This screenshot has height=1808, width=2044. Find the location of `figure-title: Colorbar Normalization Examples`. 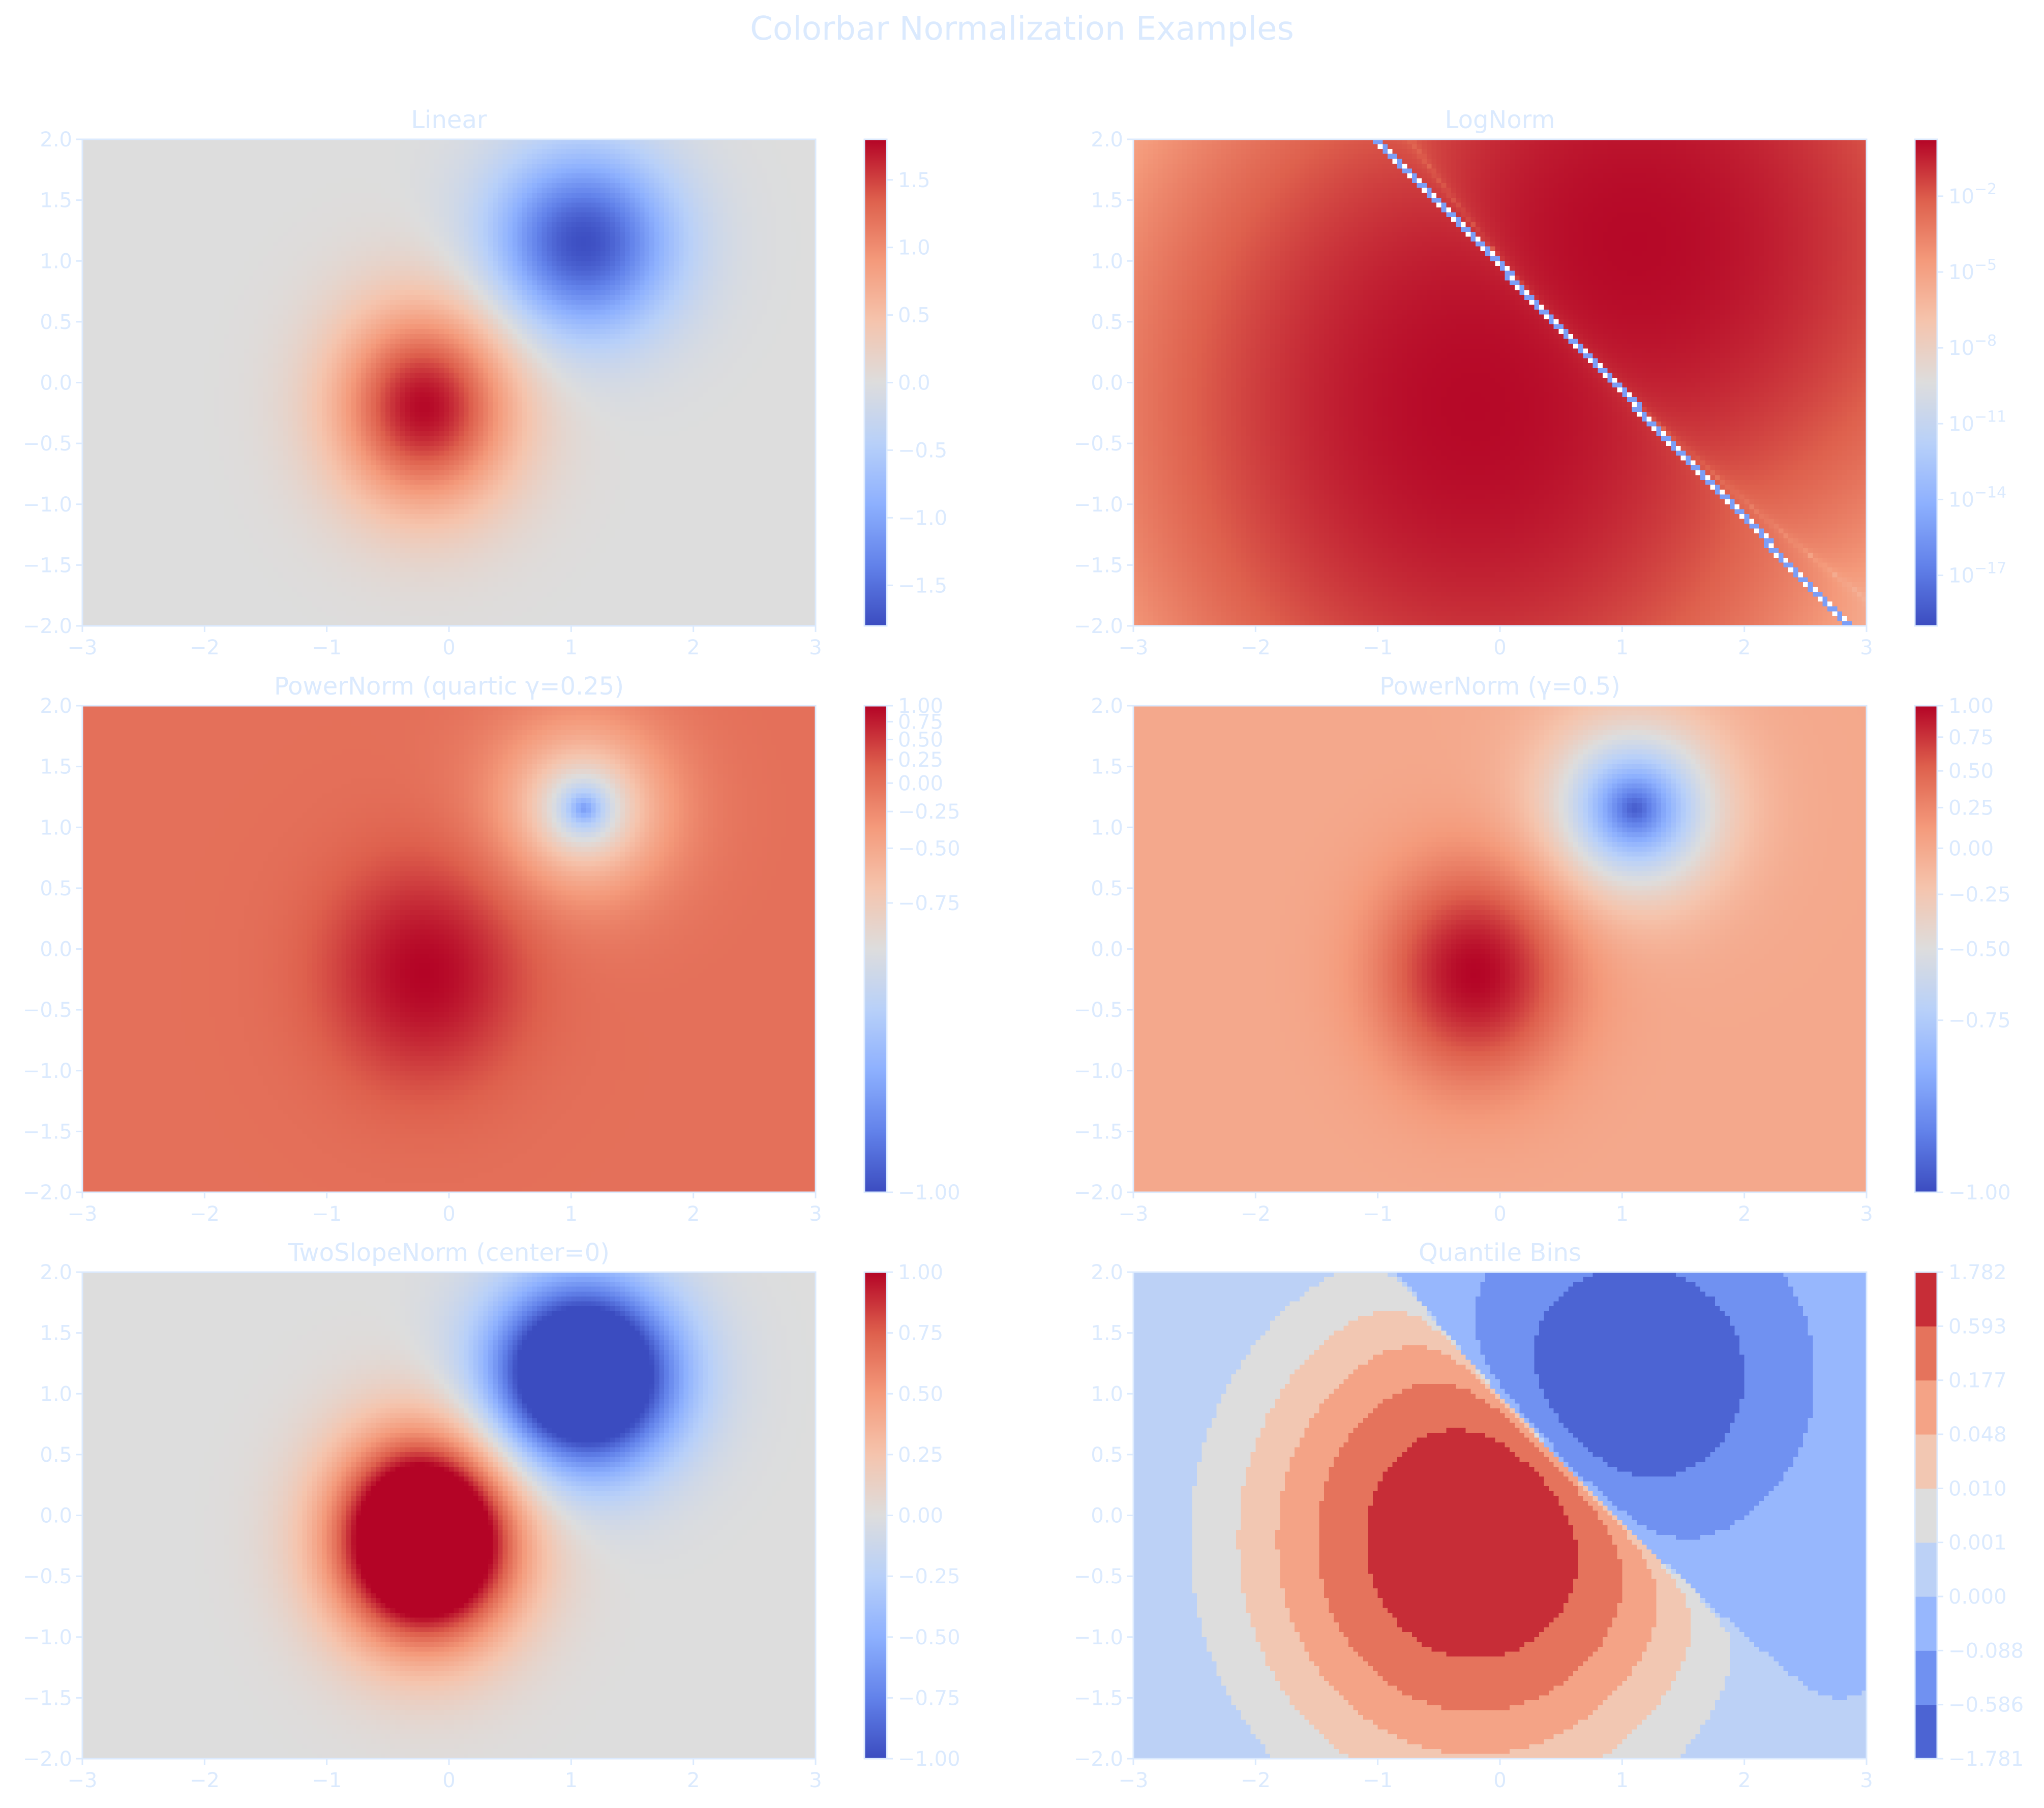

figure-title: Colorbar Normalization Examples is located at coordinates (1022, 29).